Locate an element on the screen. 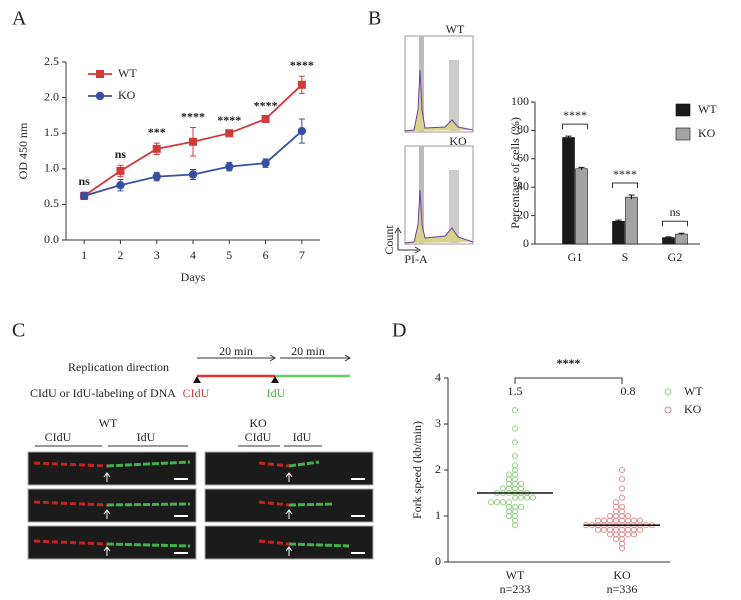 The width and height of the screenshot is (741, 600). n-label: n=233 is located at coordinates (515, 589).